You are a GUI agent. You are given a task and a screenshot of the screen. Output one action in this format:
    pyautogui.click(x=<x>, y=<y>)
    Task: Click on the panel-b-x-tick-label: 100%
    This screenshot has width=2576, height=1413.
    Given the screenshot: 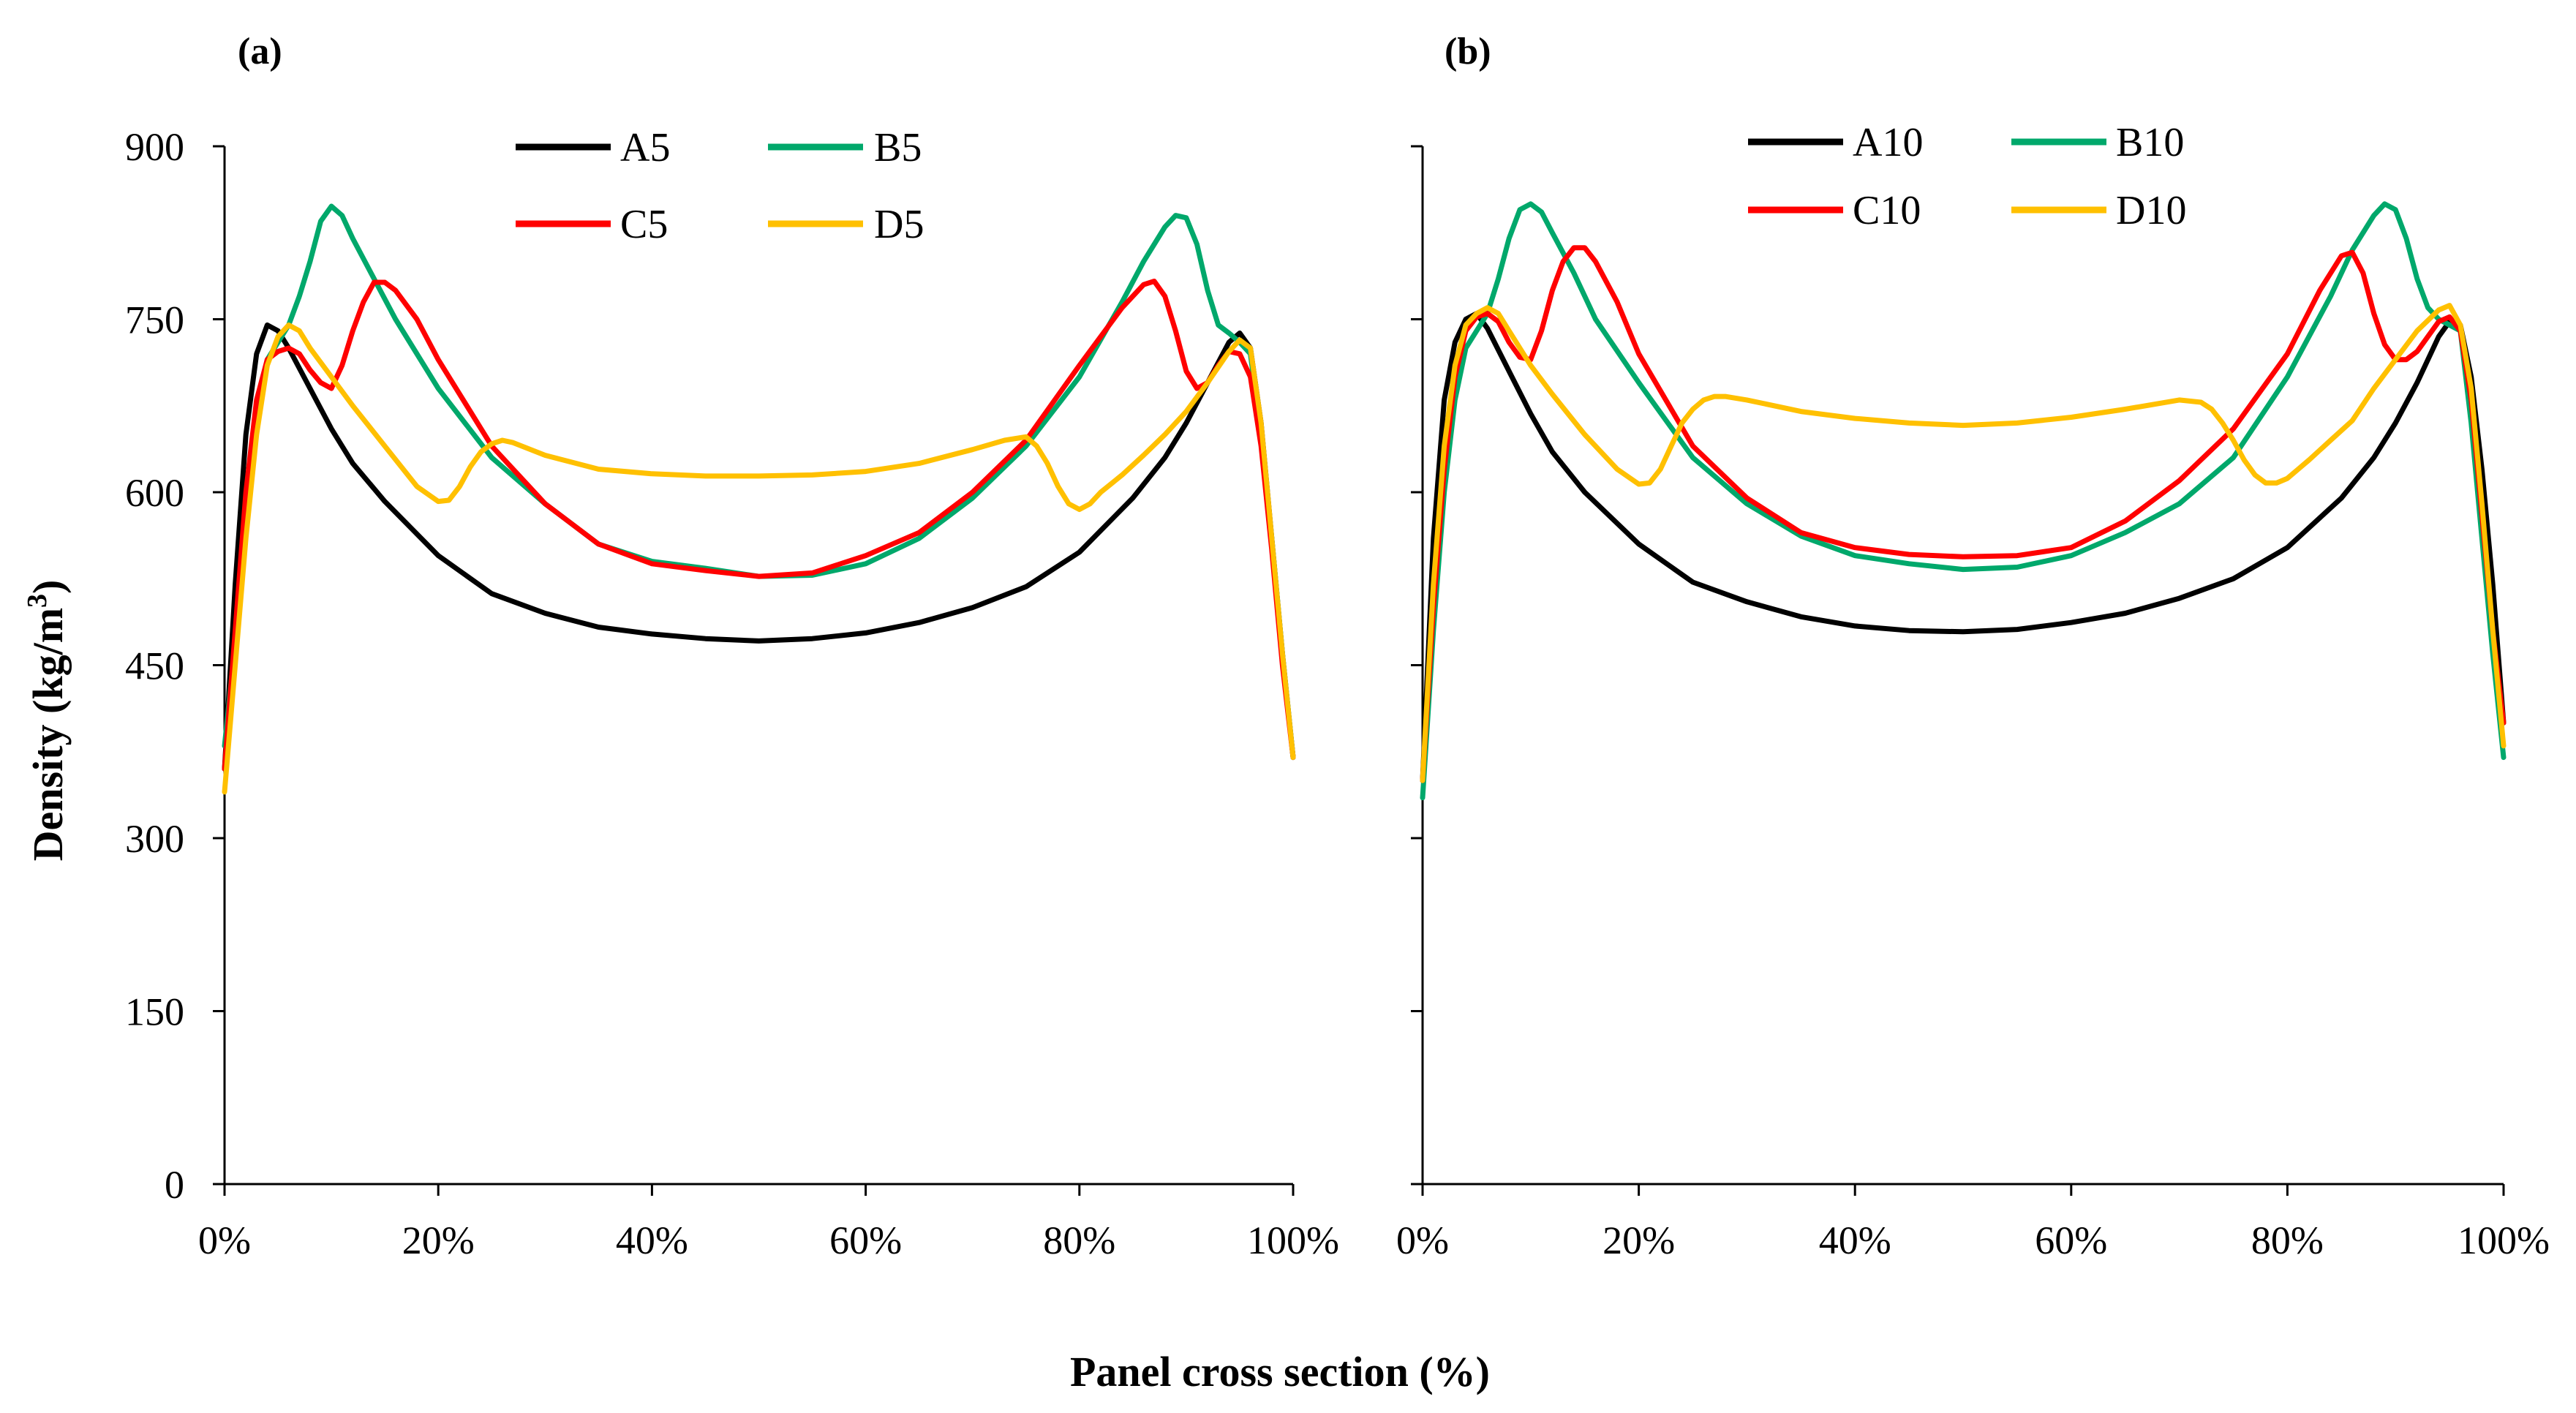 What is the action you would take?
    pyautogui.click(x=2504, y=1240)
    